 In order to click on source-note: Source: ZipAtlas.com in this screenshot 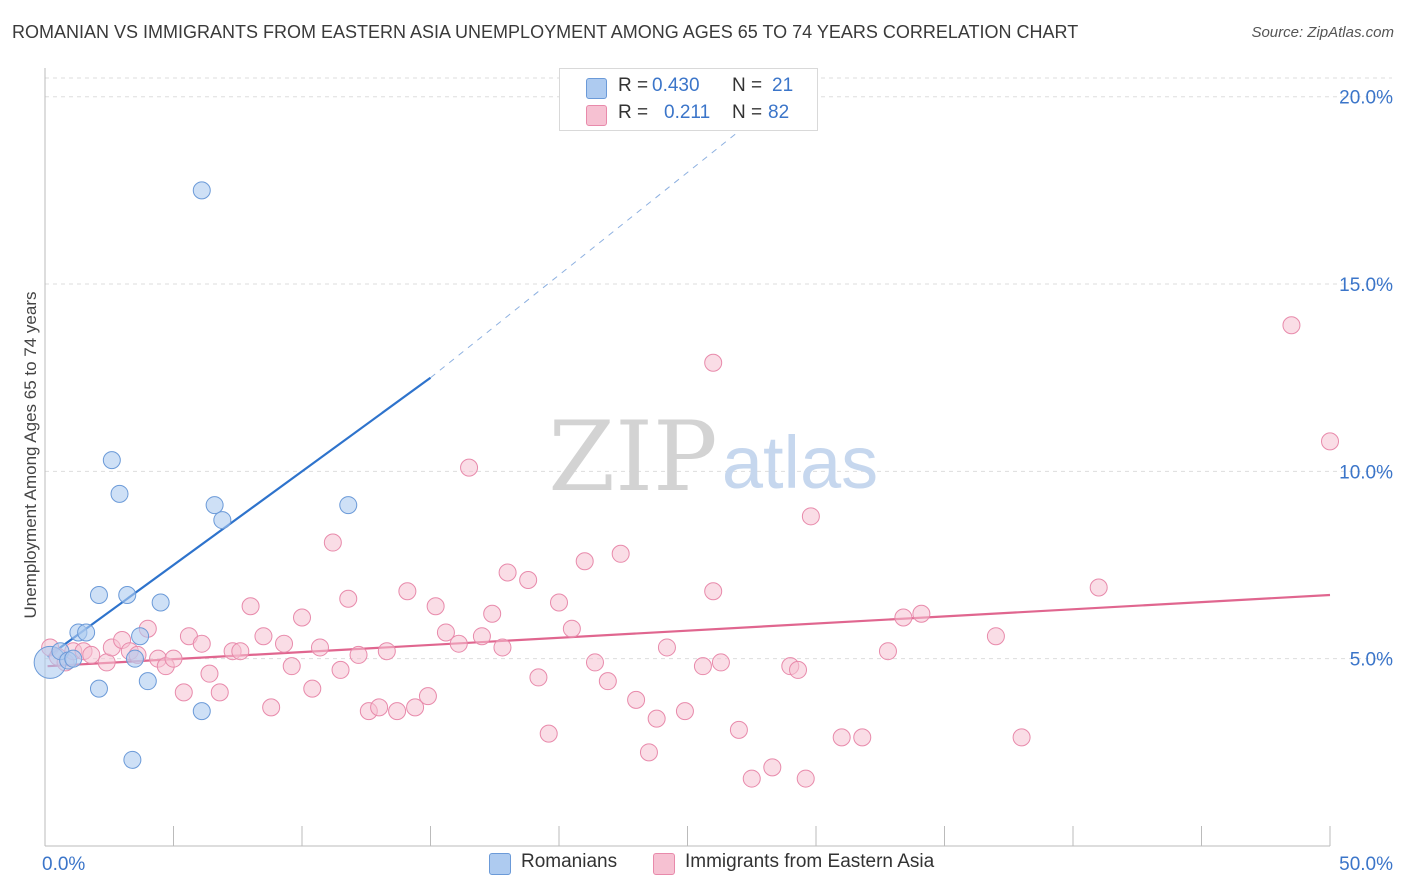, I will do `click(1322, 32)`.